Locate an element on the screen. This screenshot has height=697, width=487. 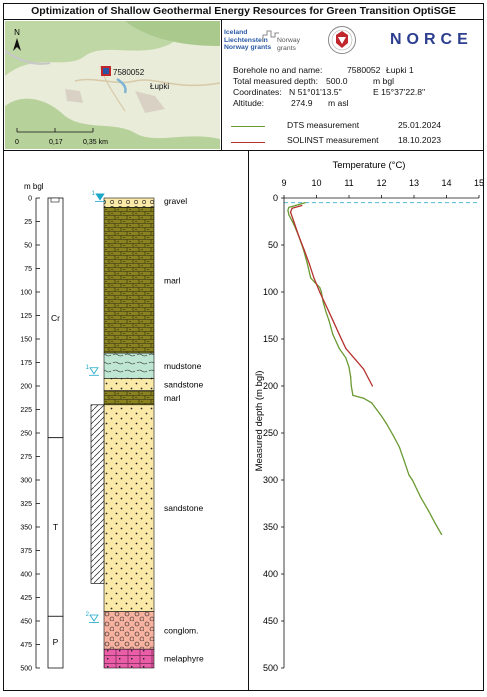
strat-unit-label: T is located at coordinates (55, 527).